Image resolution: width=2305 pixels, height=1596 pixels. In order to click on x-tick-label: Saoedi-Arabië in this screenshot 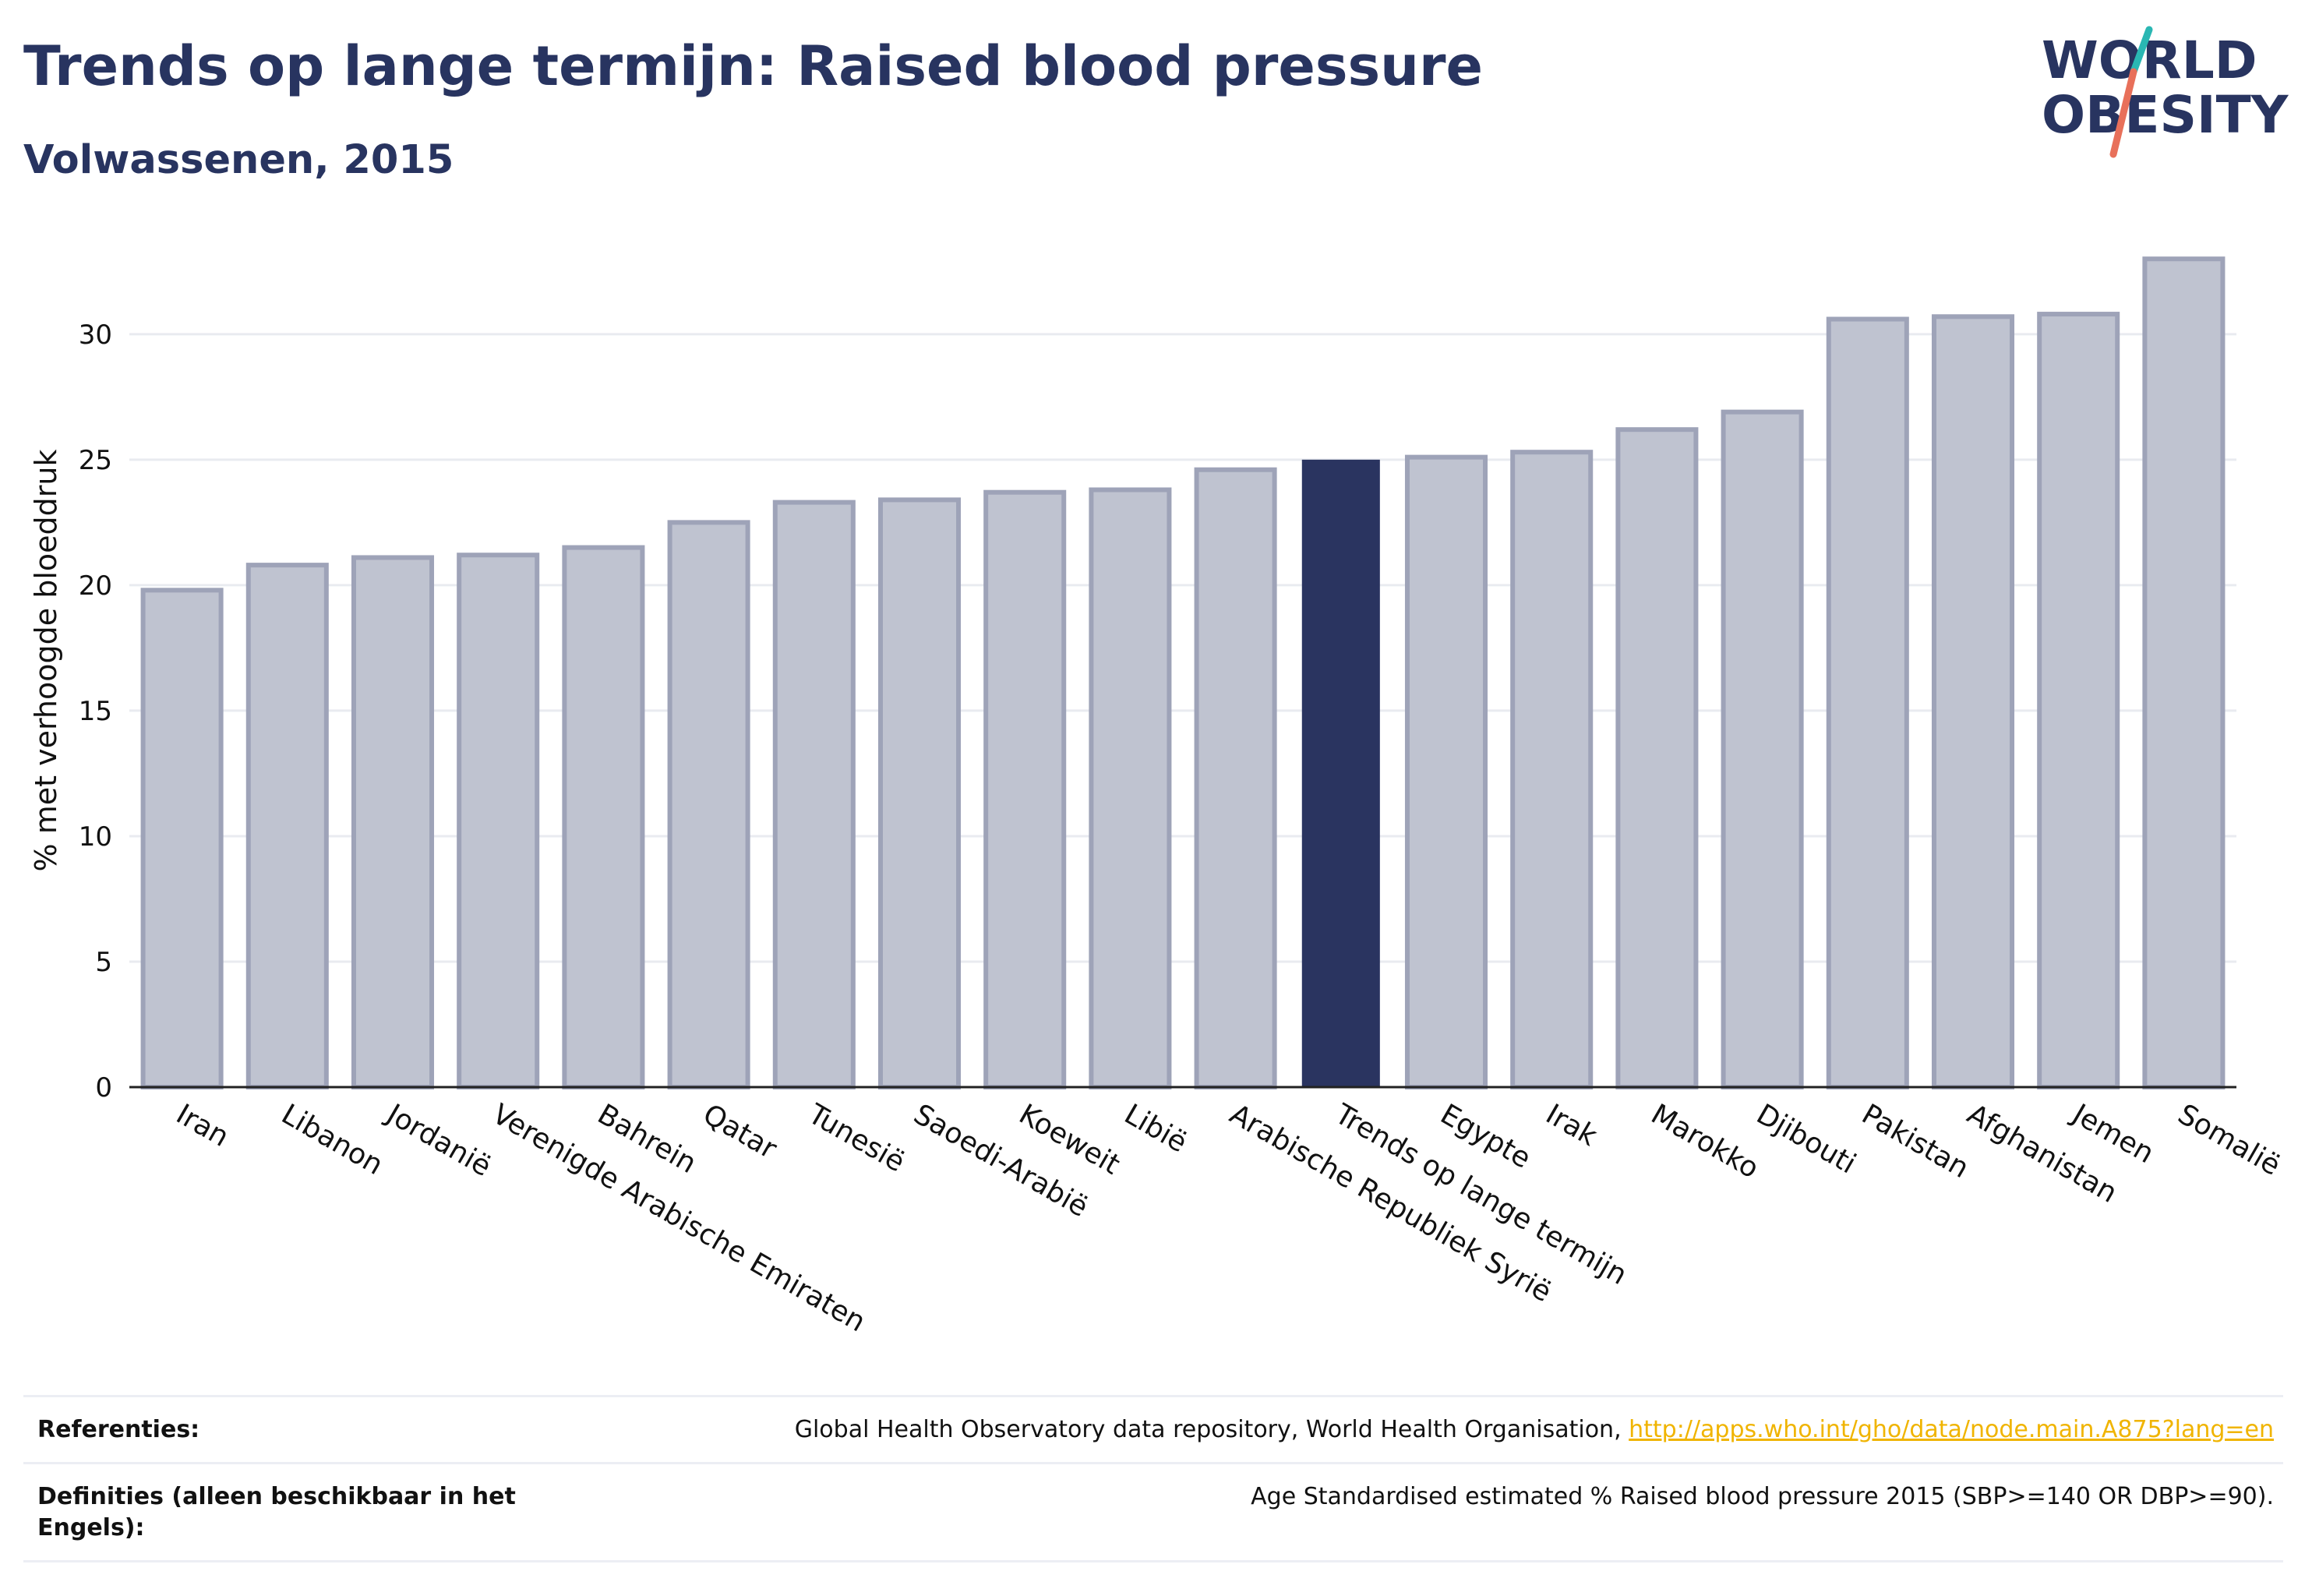, I will do `click(1001, 1160)`.